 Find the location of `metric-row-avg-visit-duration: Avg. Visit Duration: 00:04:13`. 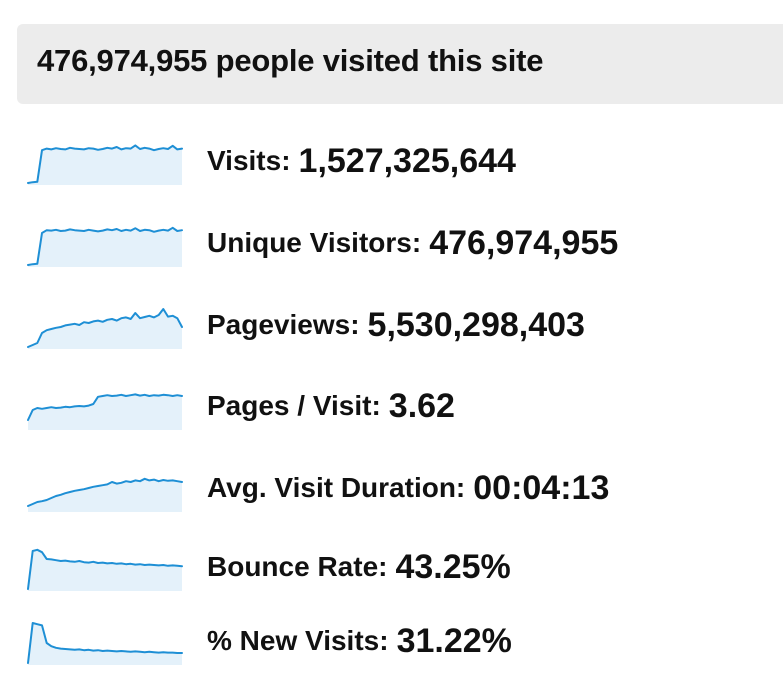

metric-row-avg-visit-duration: Avg. Visit Duration: 00:04:13 is located at coordinates (391, 488).